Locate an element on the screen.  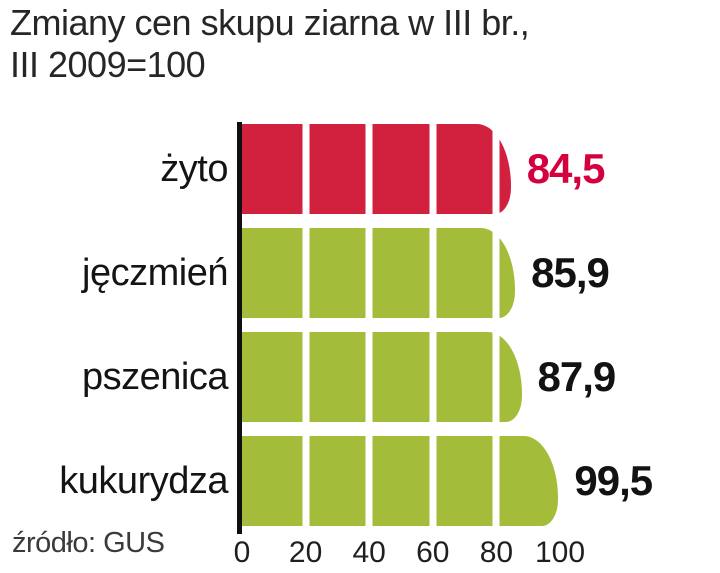
category-label: pszenica is located at coordinates (155, 377).